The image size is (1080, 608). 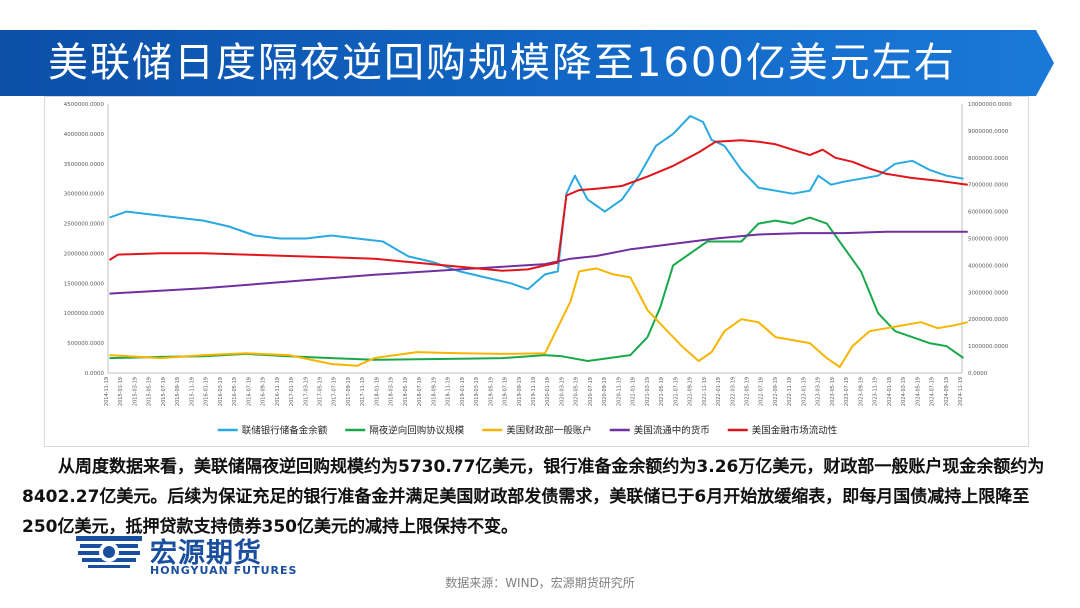 What do you see at coordinates (988, 266) in the screenshot?
I see `y-right-tick-label: 4000000.0000` at bounding box center [988, 266].